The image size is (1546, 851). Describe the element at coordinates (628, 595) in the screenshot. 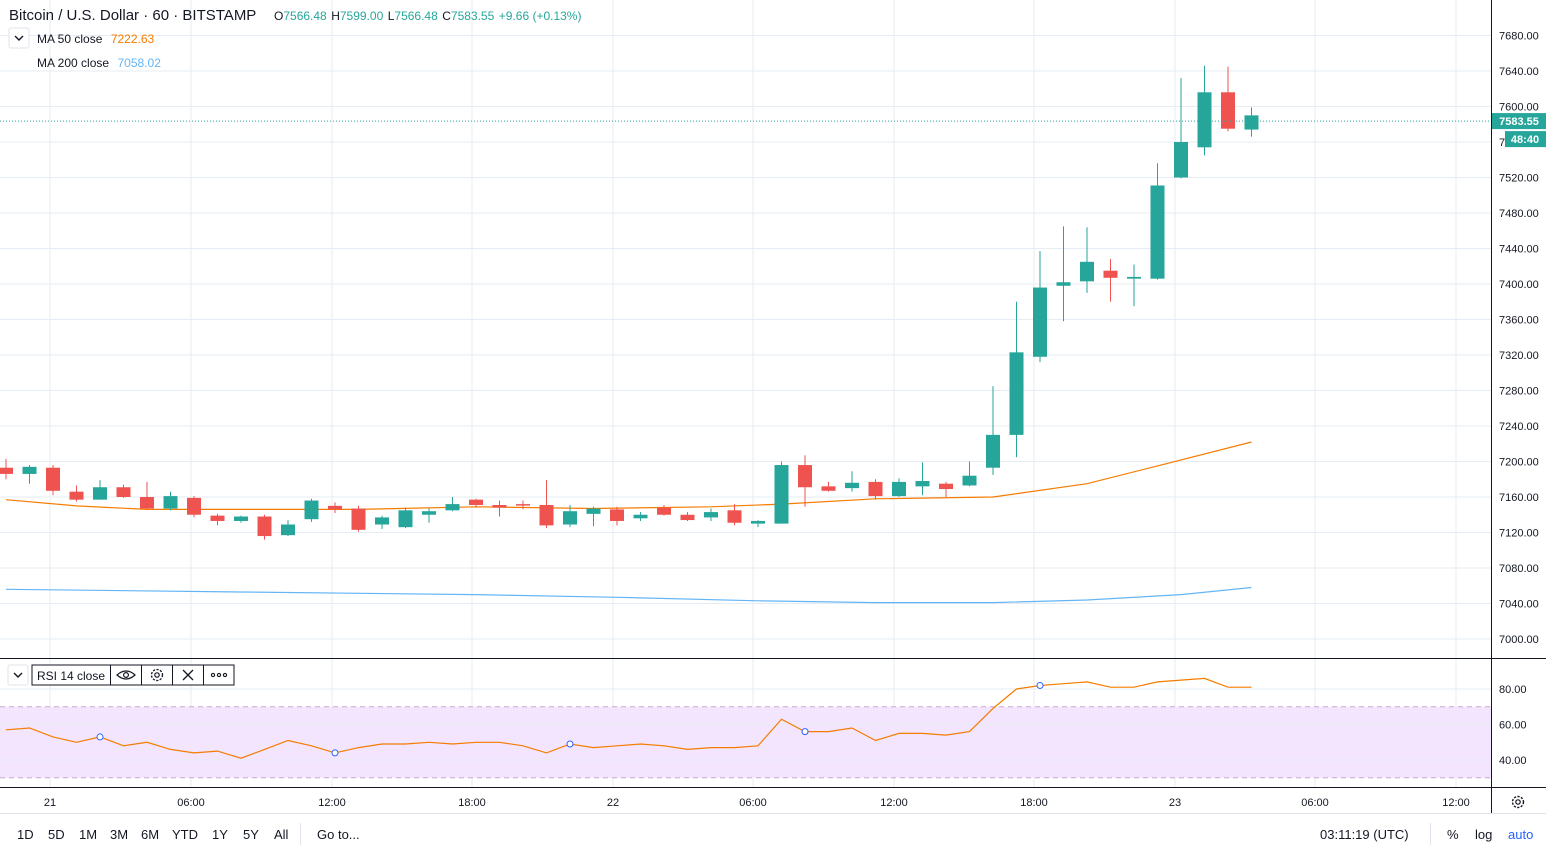

I see `ma200-line` at that location.